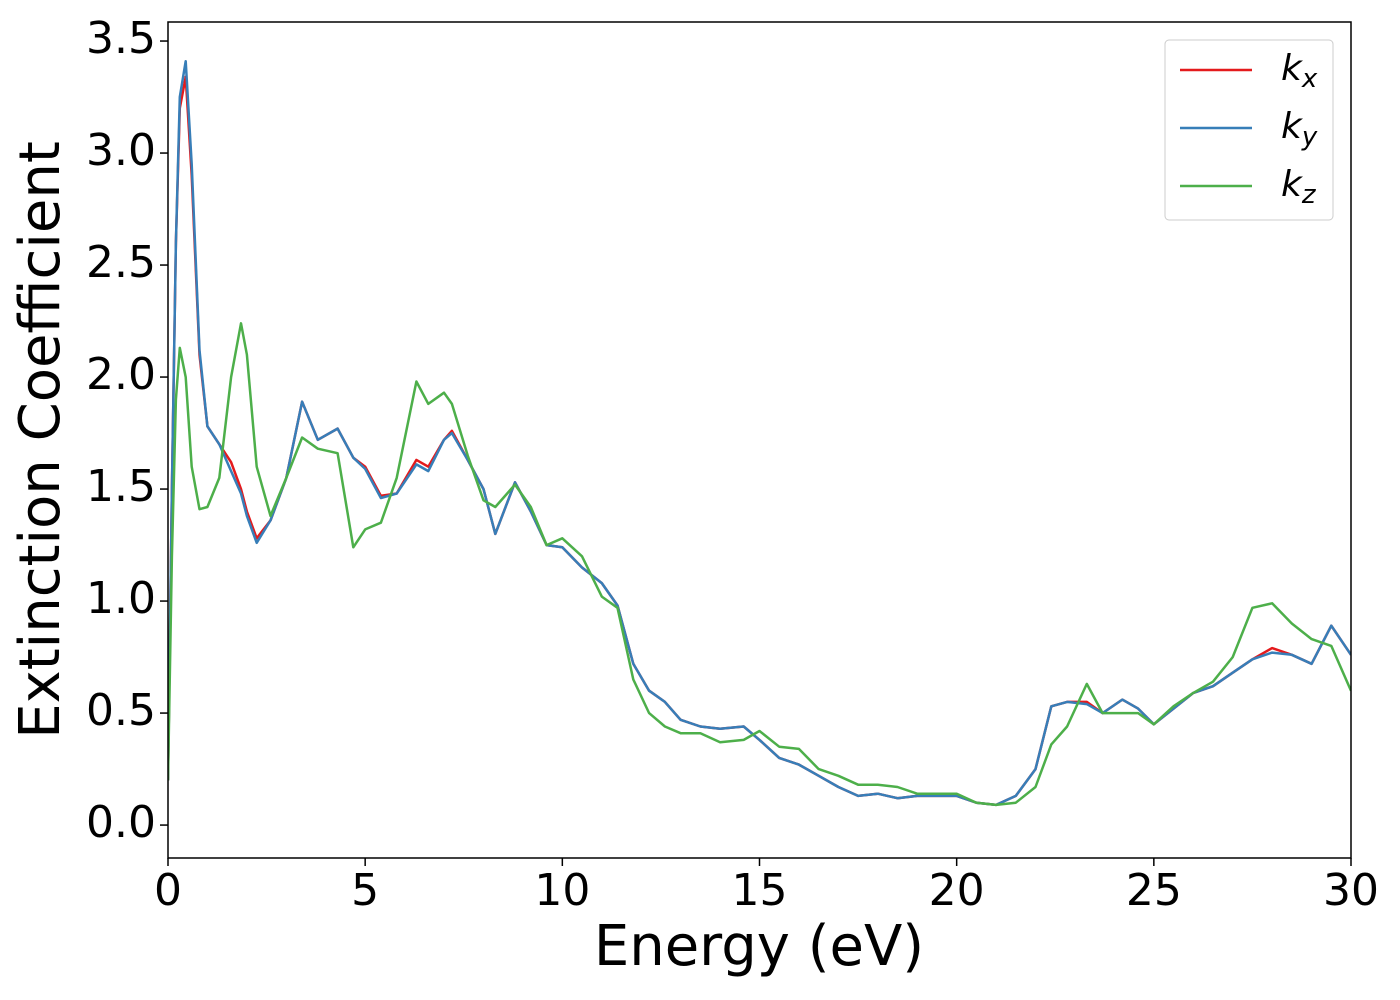 The image size is (1400, 1000). I want to click on legend-label: kx, so click(1299, 71).